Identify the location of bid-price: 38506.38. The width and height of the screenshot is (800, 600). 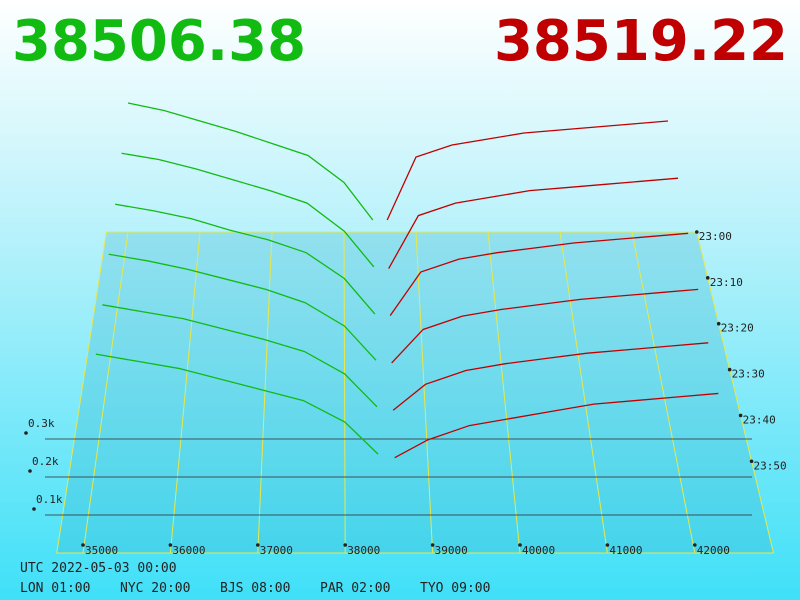
(159, 41).